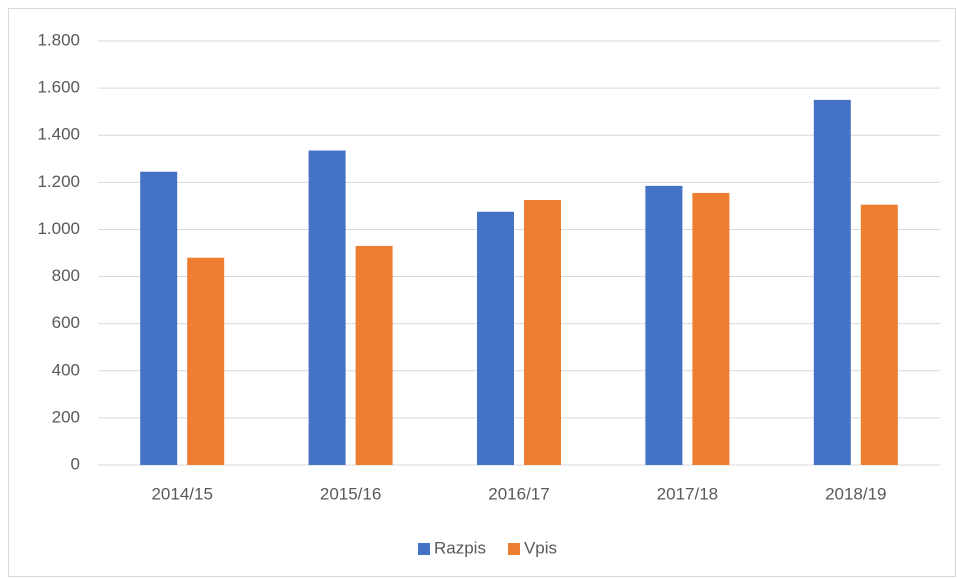 The width and height of the screenshot is (957, 578). I want to click on y-tick-label: 1.600, so click(58, 87).